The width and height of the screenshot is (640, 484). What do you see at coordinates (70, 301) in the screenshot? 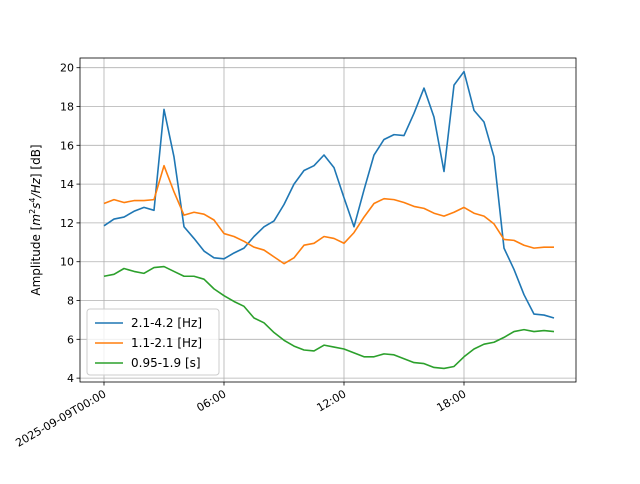
I see `y-tick-label: 8` at bounding box center [70, 301].